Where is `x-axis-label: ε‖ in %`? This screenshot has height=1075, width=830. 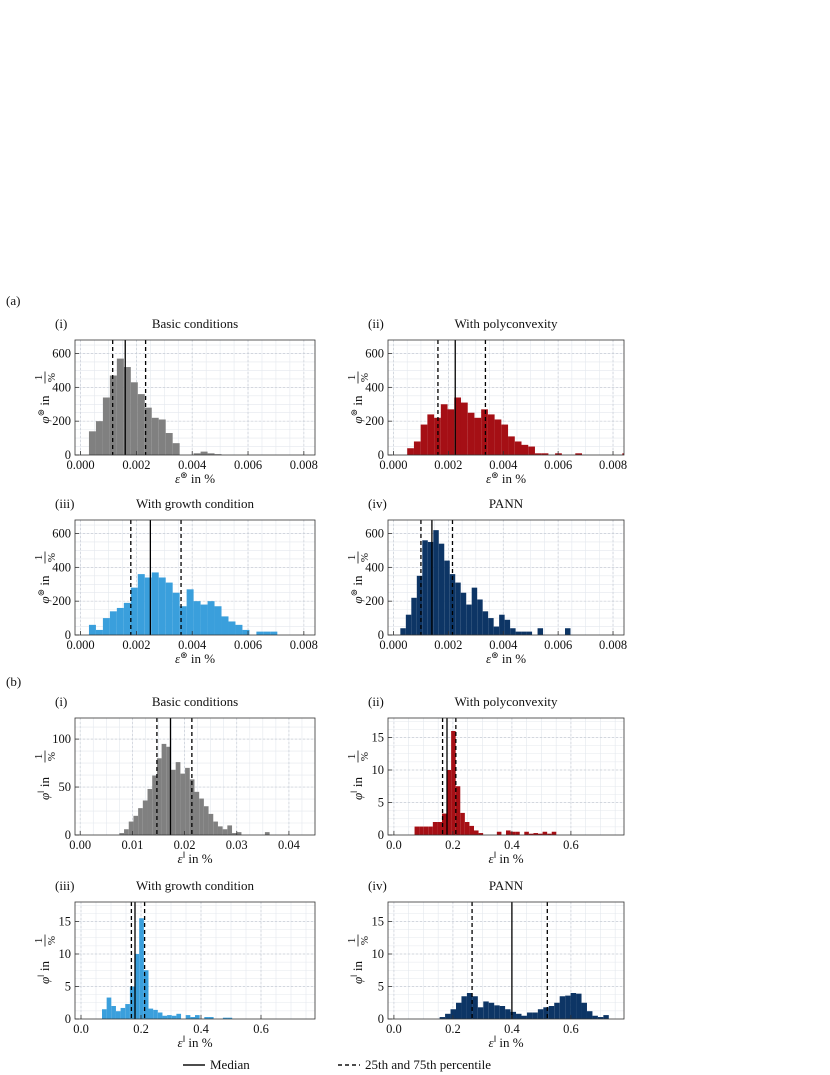
x-axis-label: ε‖ in % is located at coordinates (194, 1042).